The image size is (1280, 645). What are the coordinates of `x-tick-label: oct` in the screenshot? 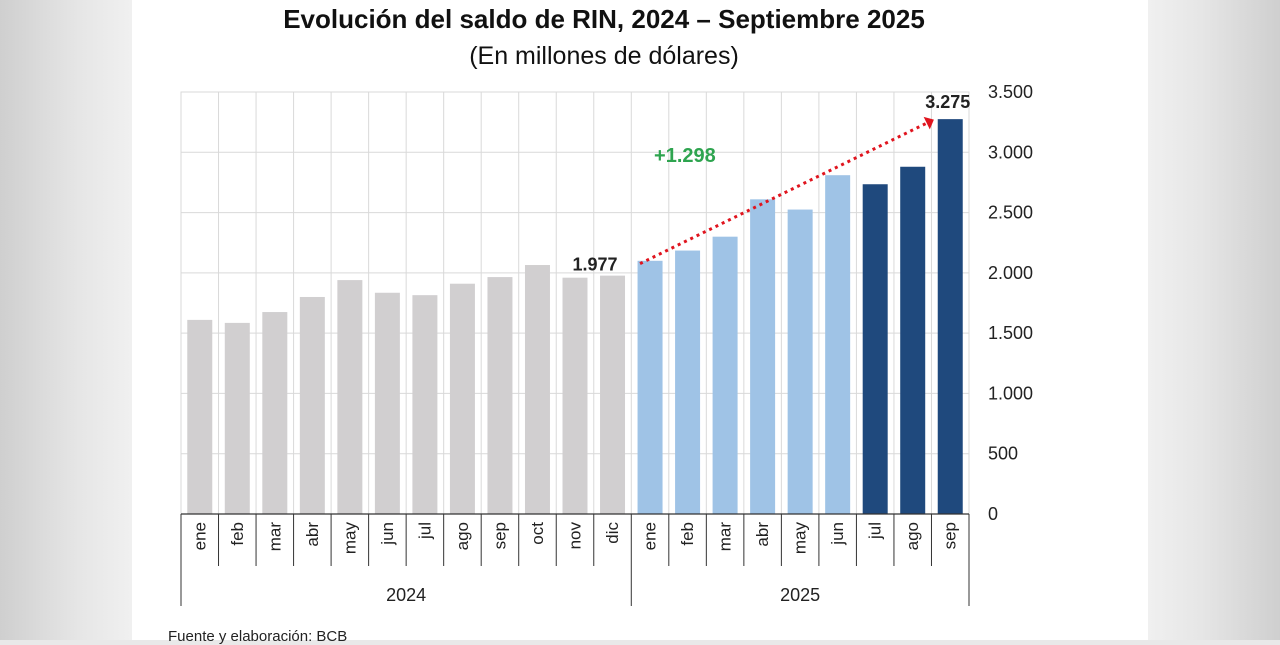 It's located at (537, 533).